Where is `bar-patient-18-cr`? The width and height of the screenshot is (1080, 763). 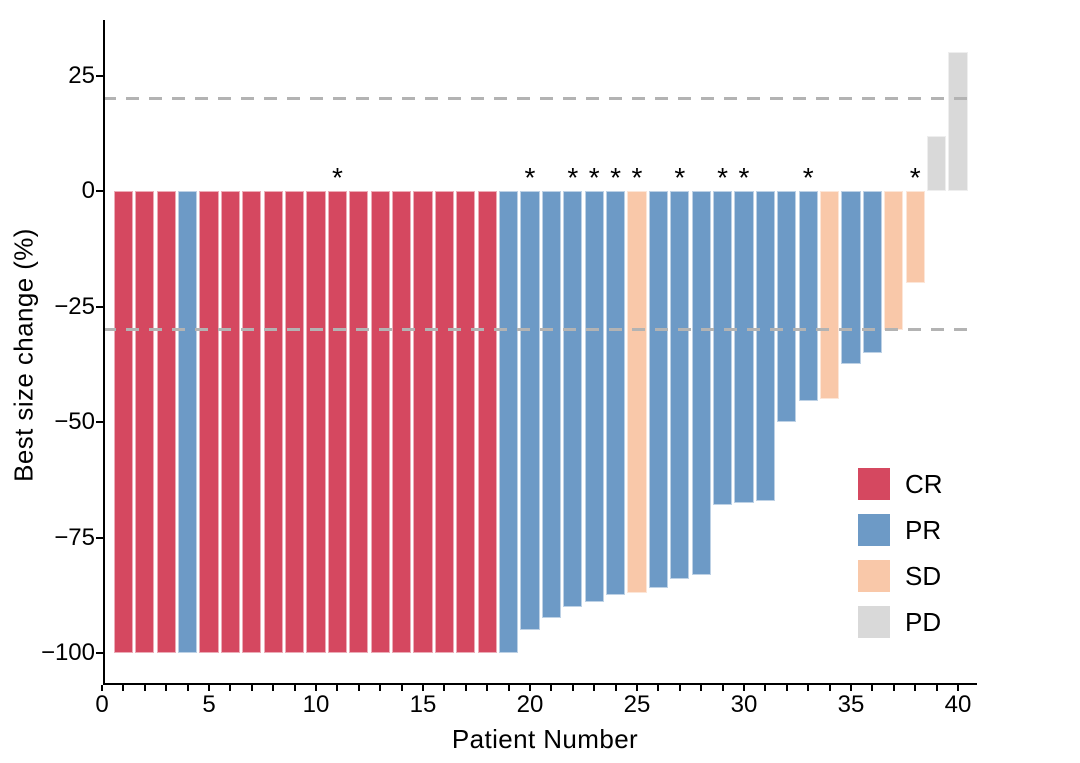 bar-patient-18-cr is located at coordinates (487, 422).